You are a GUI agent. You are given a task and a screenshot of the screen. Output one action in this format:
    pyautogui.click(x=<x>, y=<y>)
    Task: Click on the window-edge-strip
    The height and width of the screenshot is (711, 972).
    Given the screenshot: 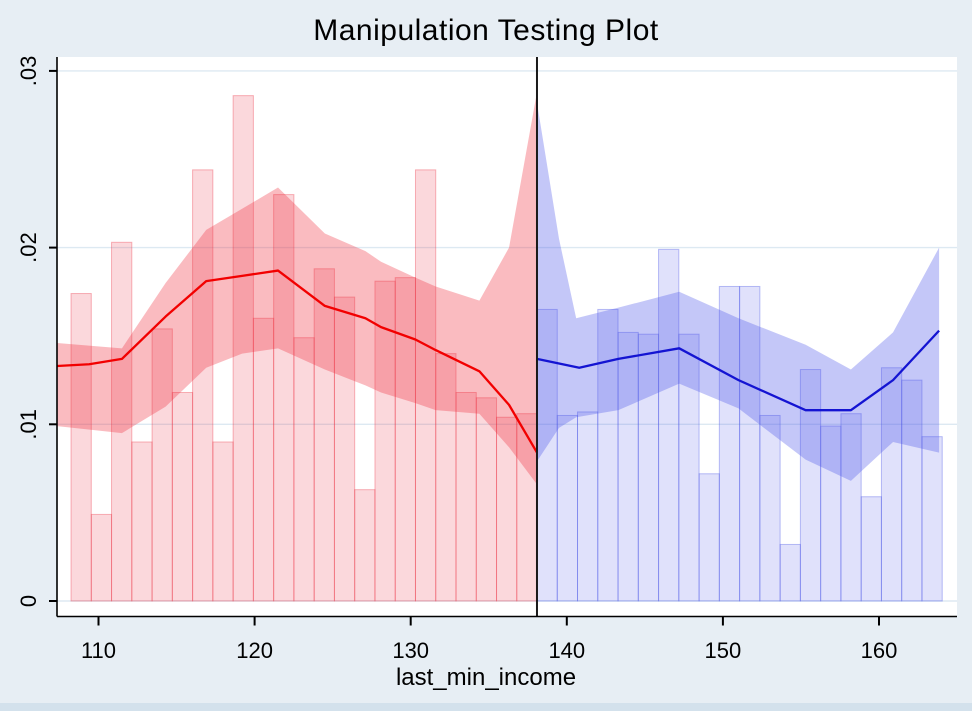 What is the action you would take?
    pyautogui.click(x=486, y=707)
    